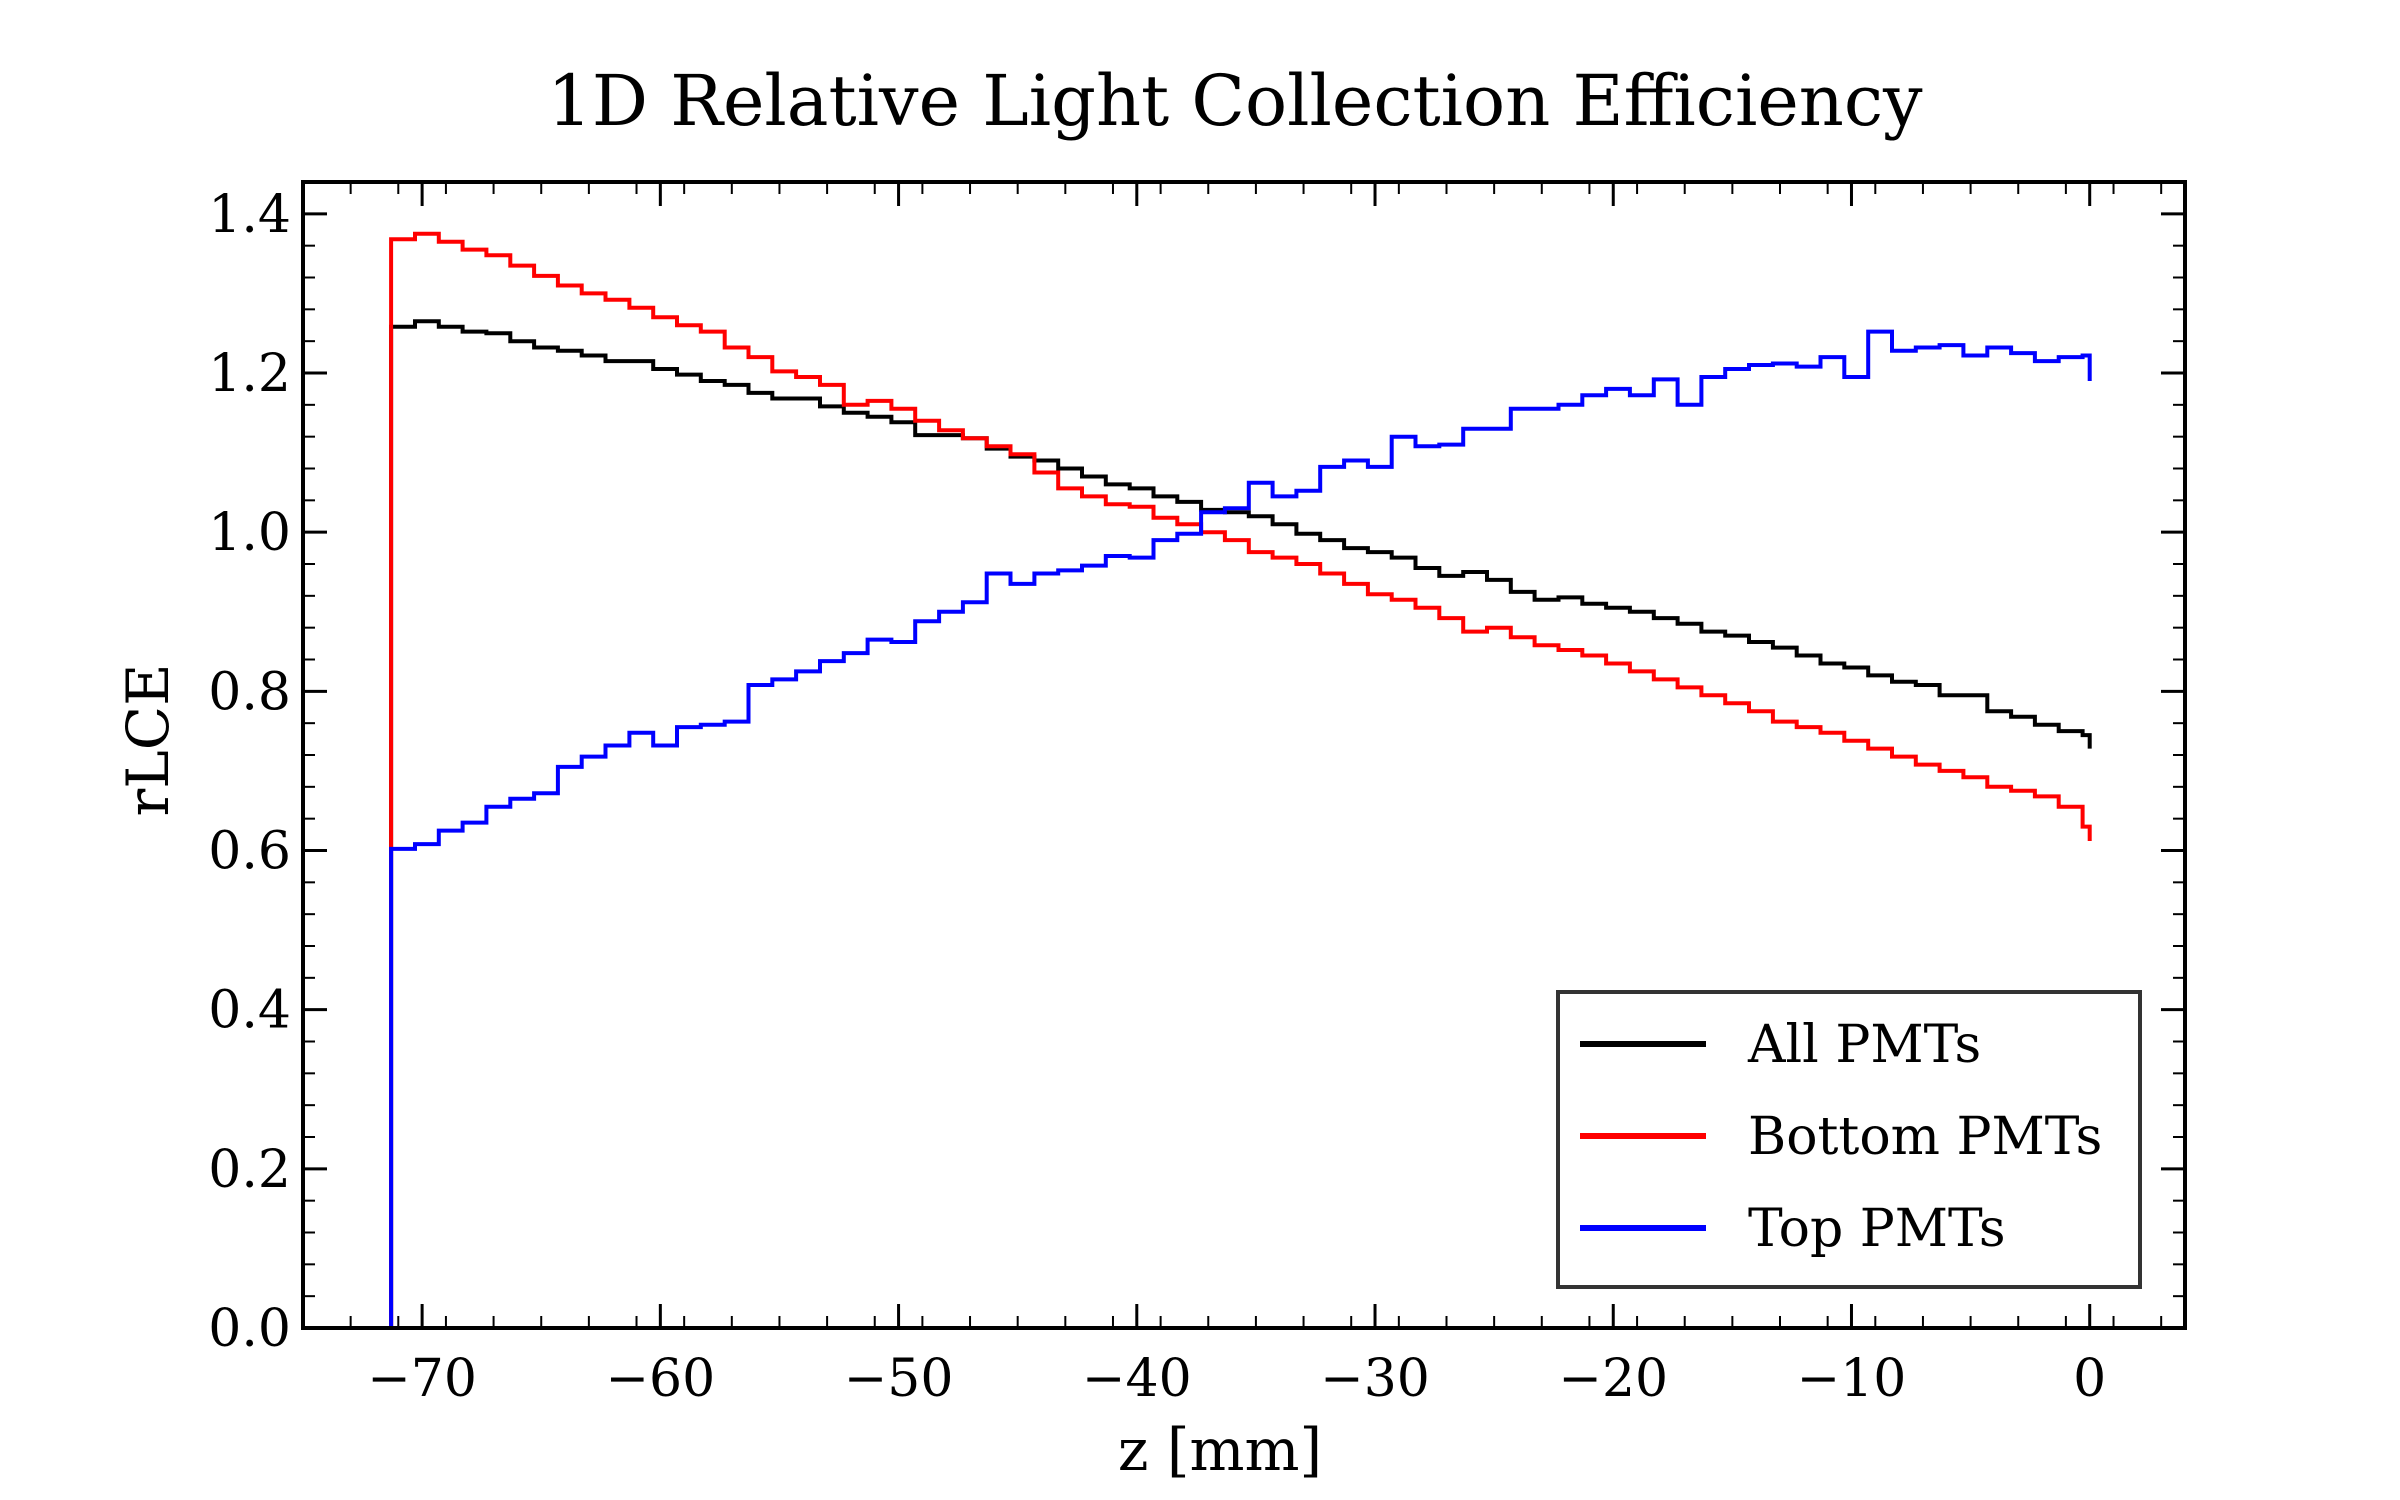 Image resolution: width=2400 pixels, height=1500 pixels. Describe the element at coordinates (1877, 1229) in the screenshot. I see `legend-label: Top PMTs` at that location.